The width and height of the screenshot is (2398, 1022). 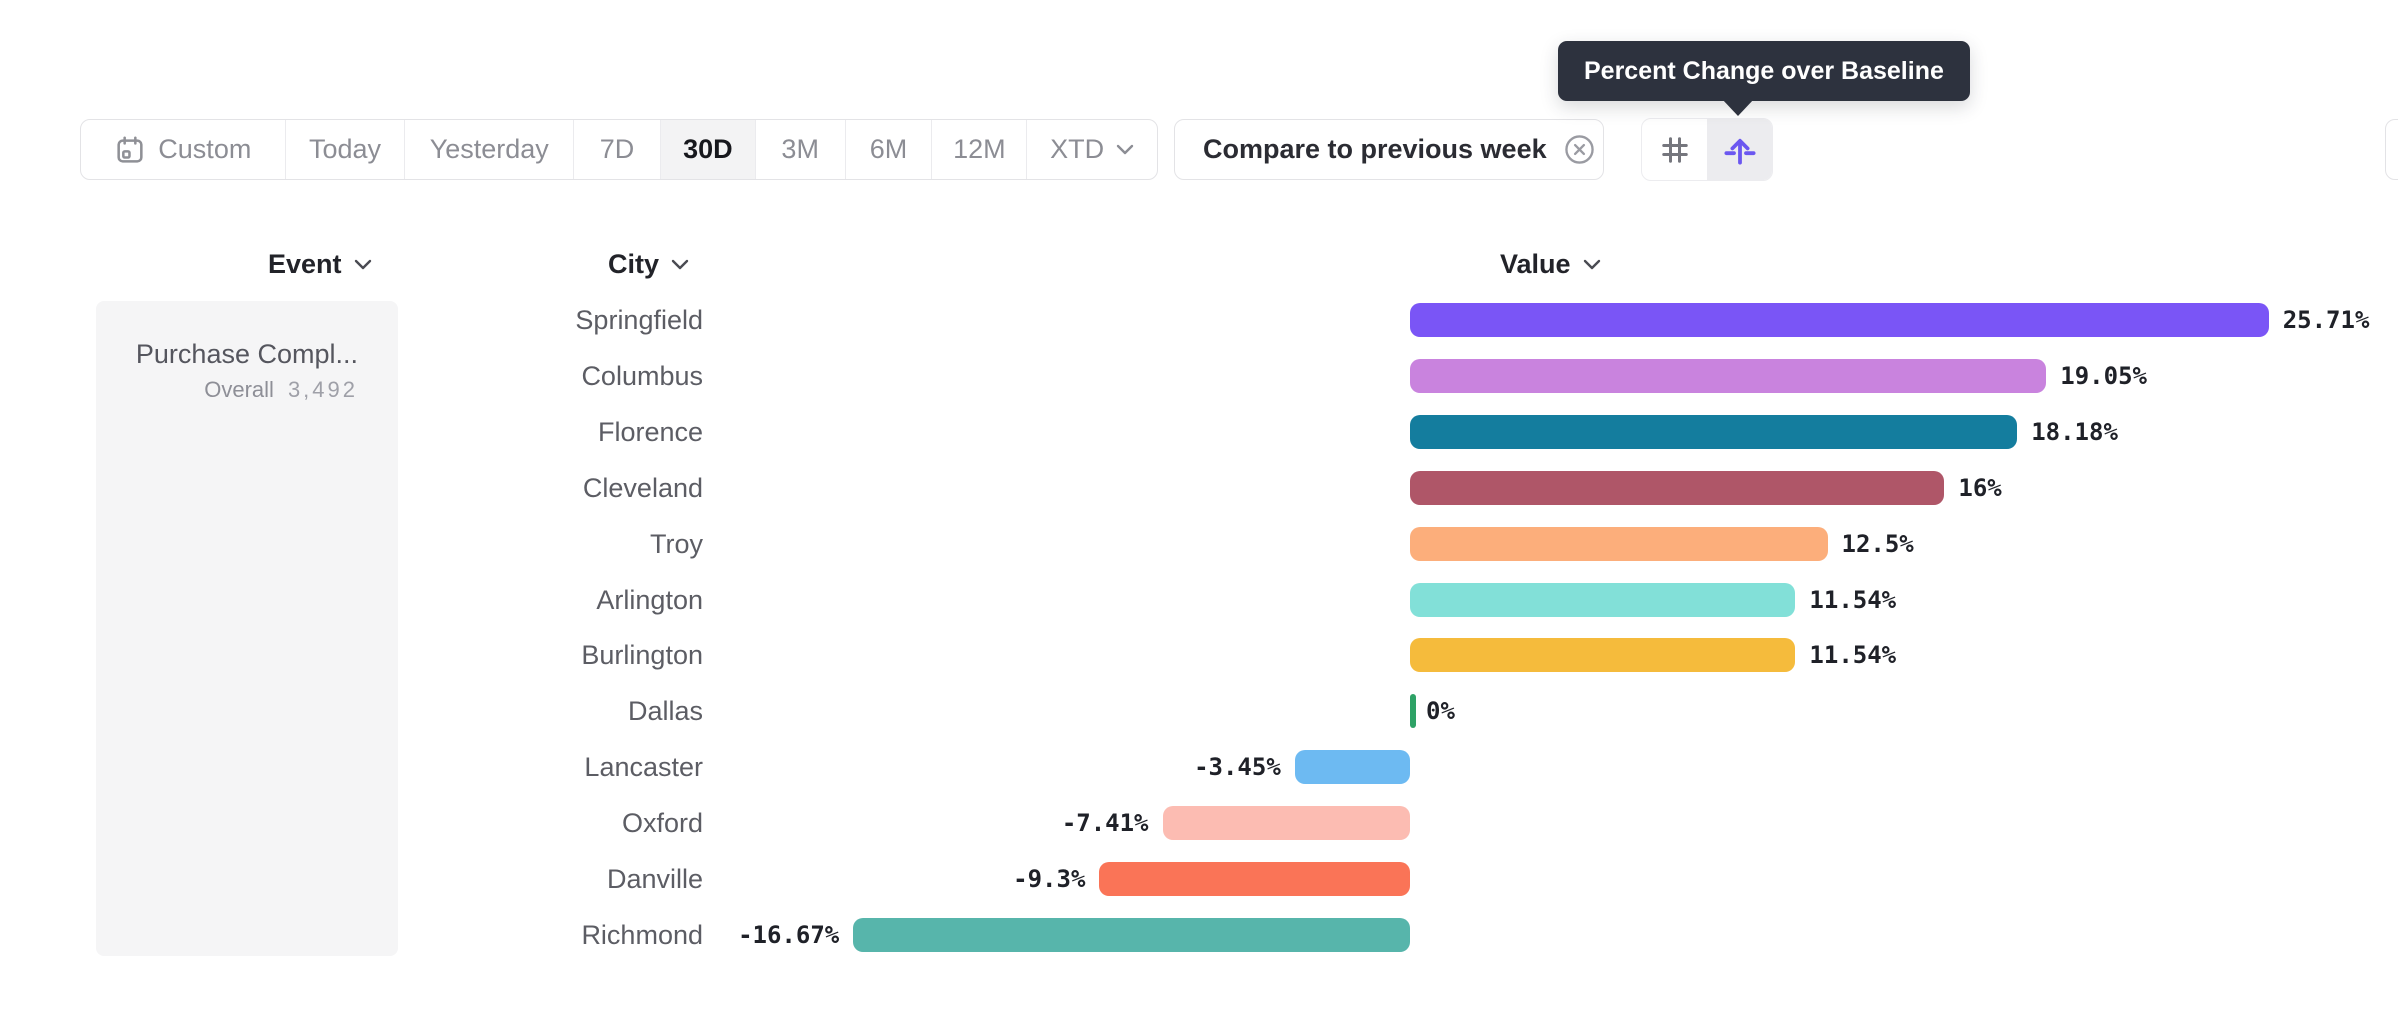 What do you see at coordinates (322, 389) in the screenshot?
I see `overall-value: 3,492` at bounding box center [322, 389].